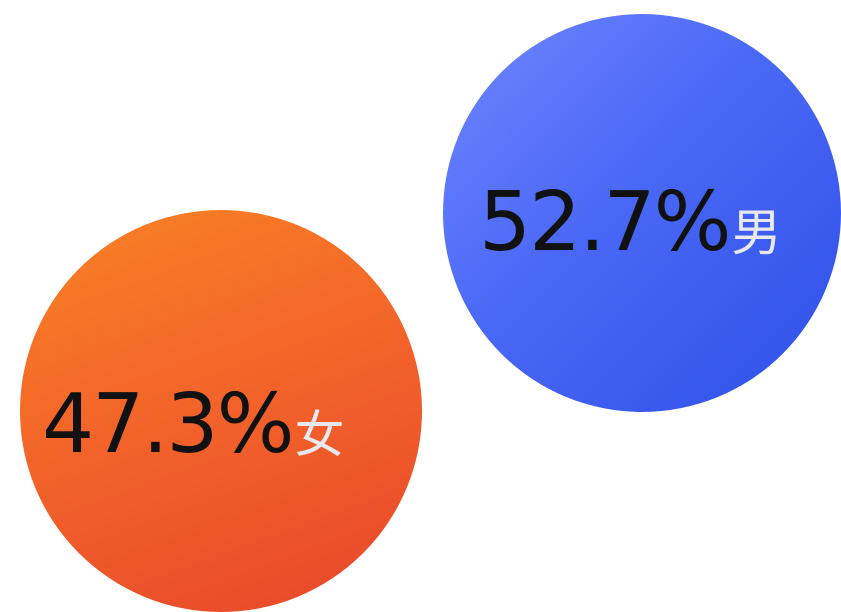  Describe the element at coordinates (756, 233) in the screenshot. I see `male-label: 男` at that location.